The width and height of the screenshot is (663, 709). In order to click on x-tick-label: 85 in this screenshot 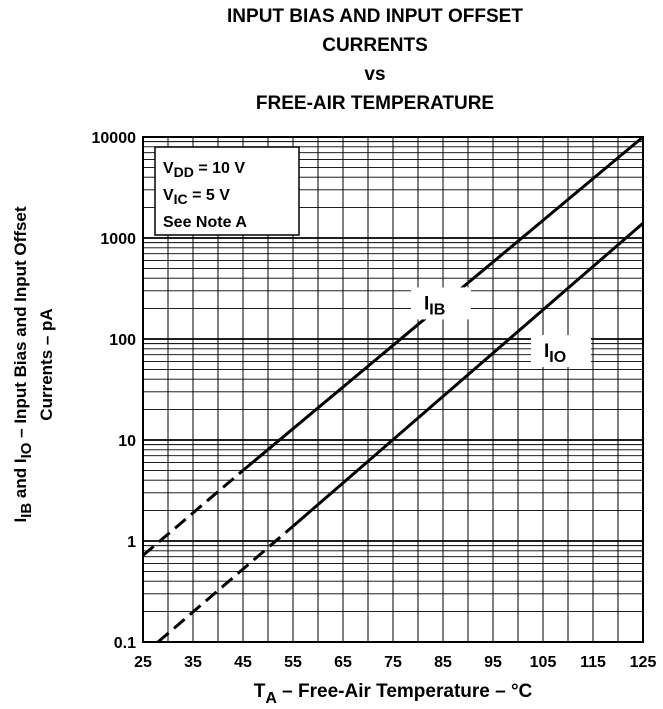, I will do `click(443, 662)`.